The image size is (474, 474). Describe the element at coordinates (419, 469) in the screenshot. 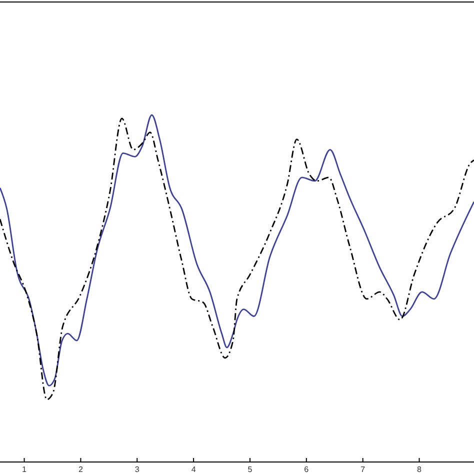

I see `x-tick-label: 8` at that location.